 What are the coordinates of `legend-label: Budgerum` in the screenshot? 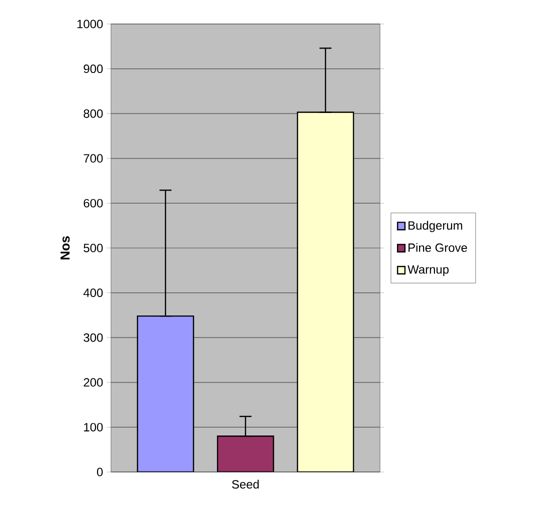 It's located at (435, 226).